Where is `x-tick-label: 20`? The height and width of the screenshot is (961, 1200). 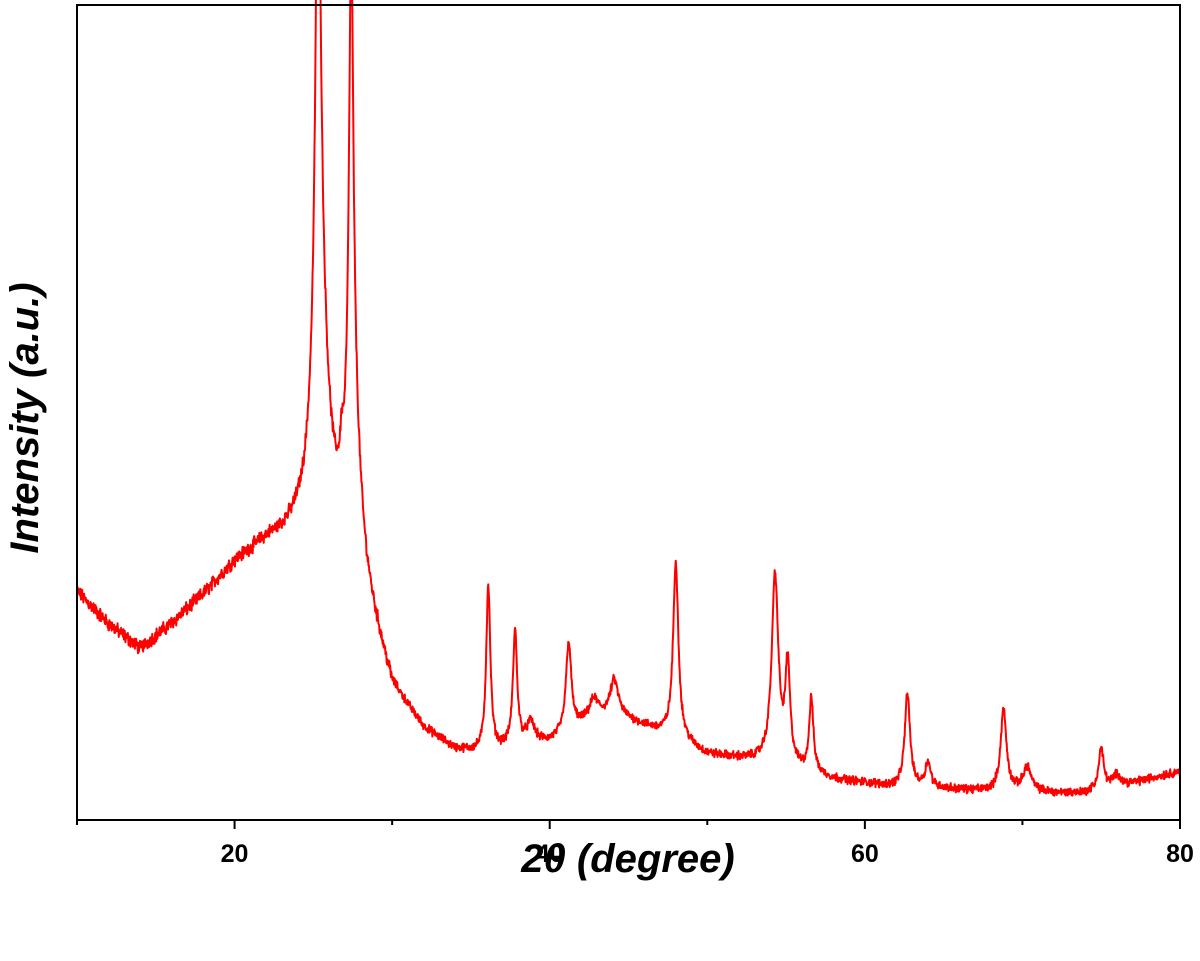 x-tick-label: 20 is located at coordinates (235, 854).